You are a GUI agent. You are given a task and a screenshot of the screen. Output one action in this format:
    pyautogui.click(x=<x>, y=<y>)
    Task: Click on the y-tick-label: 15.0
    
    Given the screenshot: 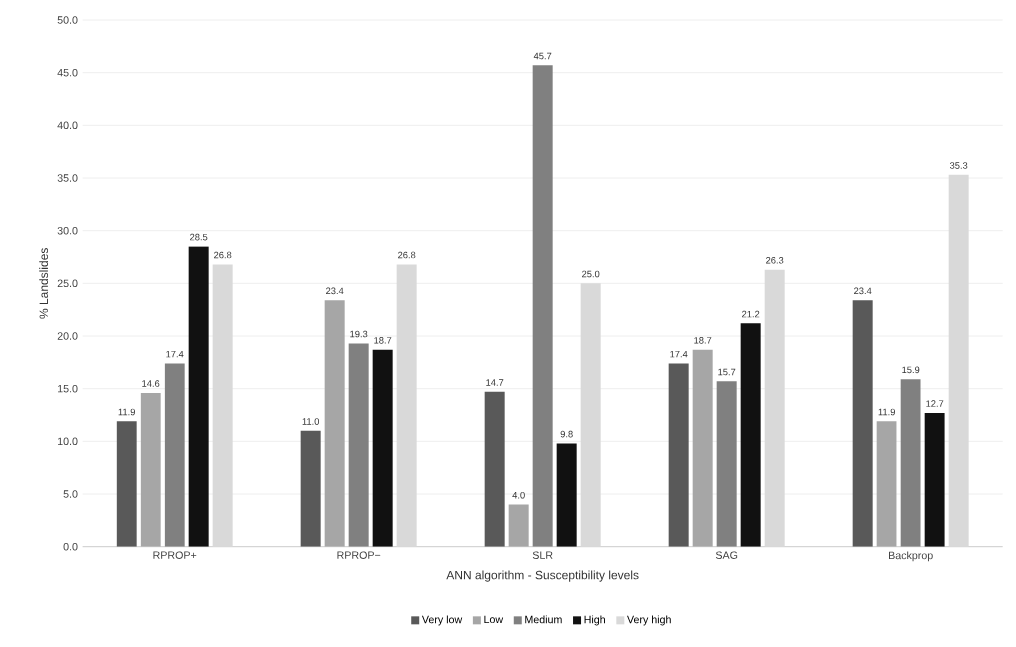 What is the action you would take?
    pyautogui.click(x=68, y=389)
    